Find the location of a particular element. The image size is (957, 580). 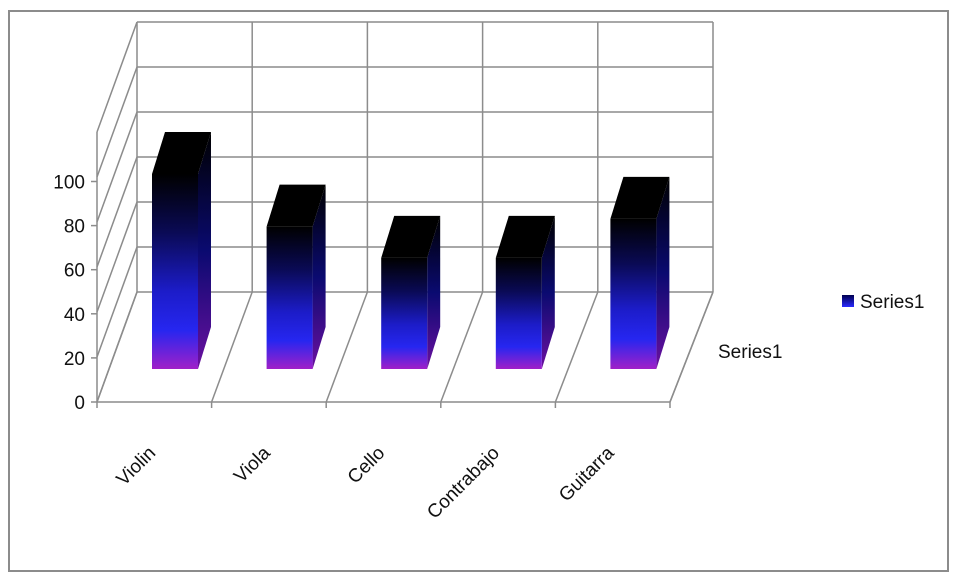

y-tick-label: 80 is located at coordinates (74, 227).